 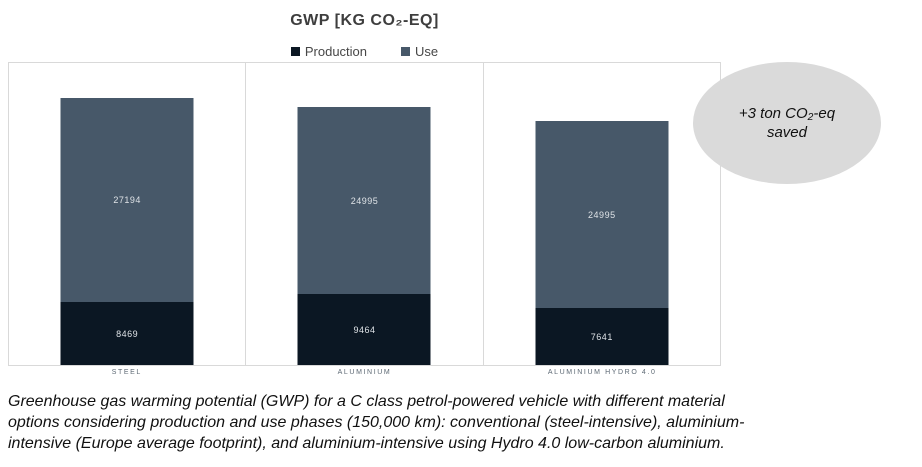 I want to click on annotation-text: +3 ton CO₂-eq saved, so click(x=787, y=123).